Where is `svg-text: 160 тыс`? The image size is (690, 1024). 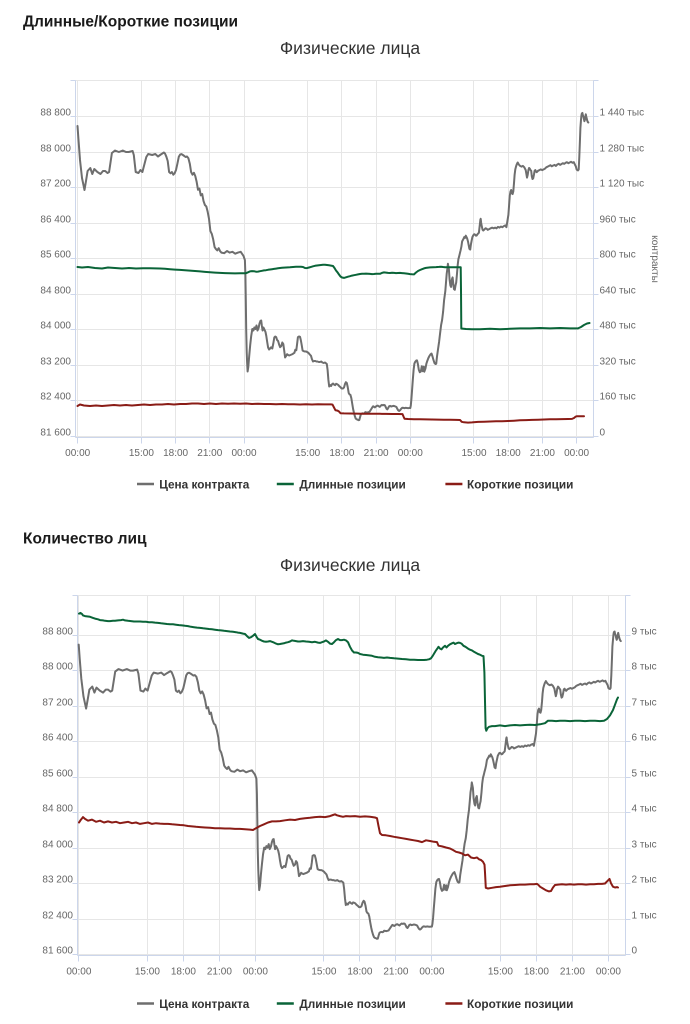 svg-text: 160 тыс is located at coordinates (618, 397).